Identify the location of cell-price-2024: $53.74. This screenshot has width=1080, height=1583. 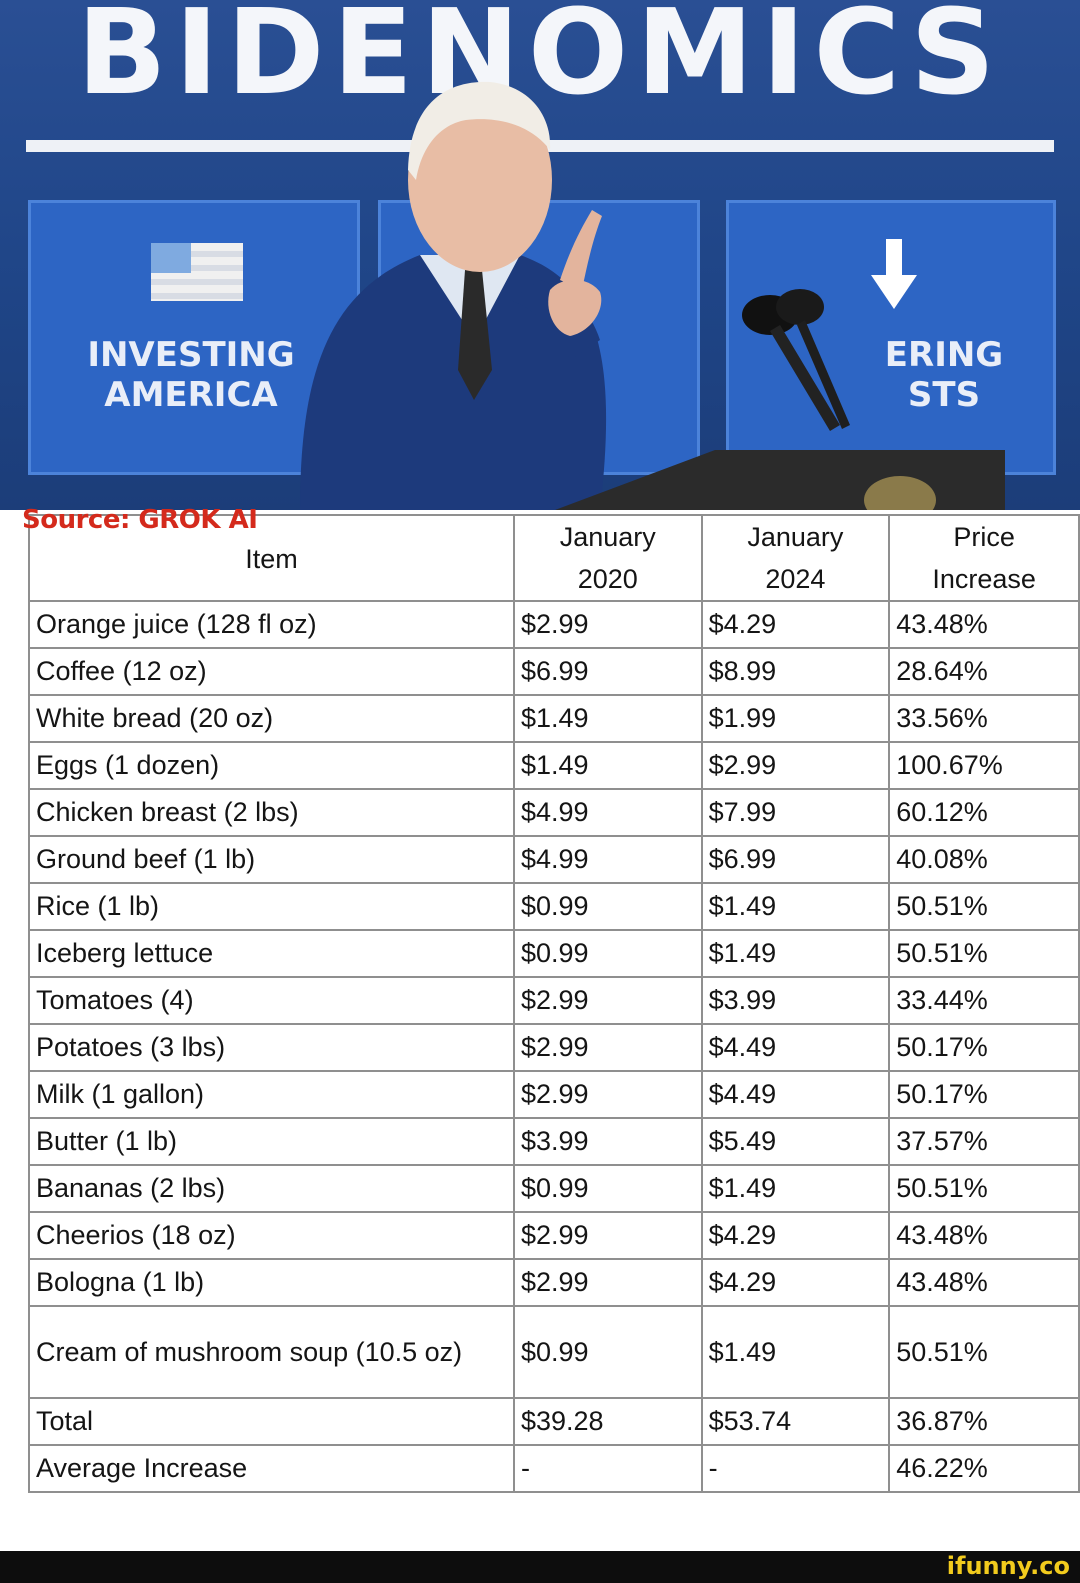
(795, 1421).